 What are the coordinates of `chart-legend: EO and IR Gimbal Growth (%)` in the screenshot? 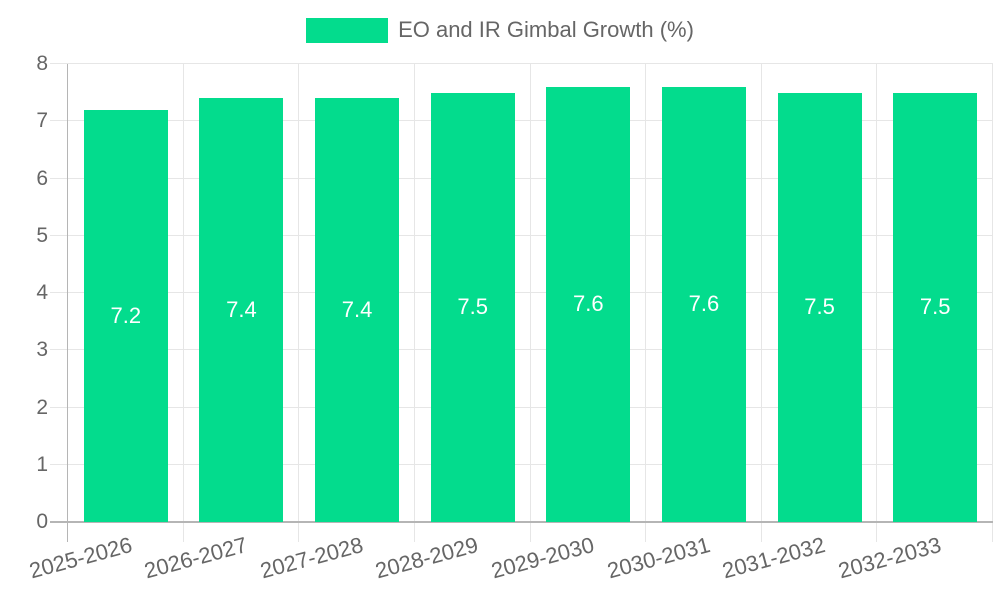 It's located at (500, 30).